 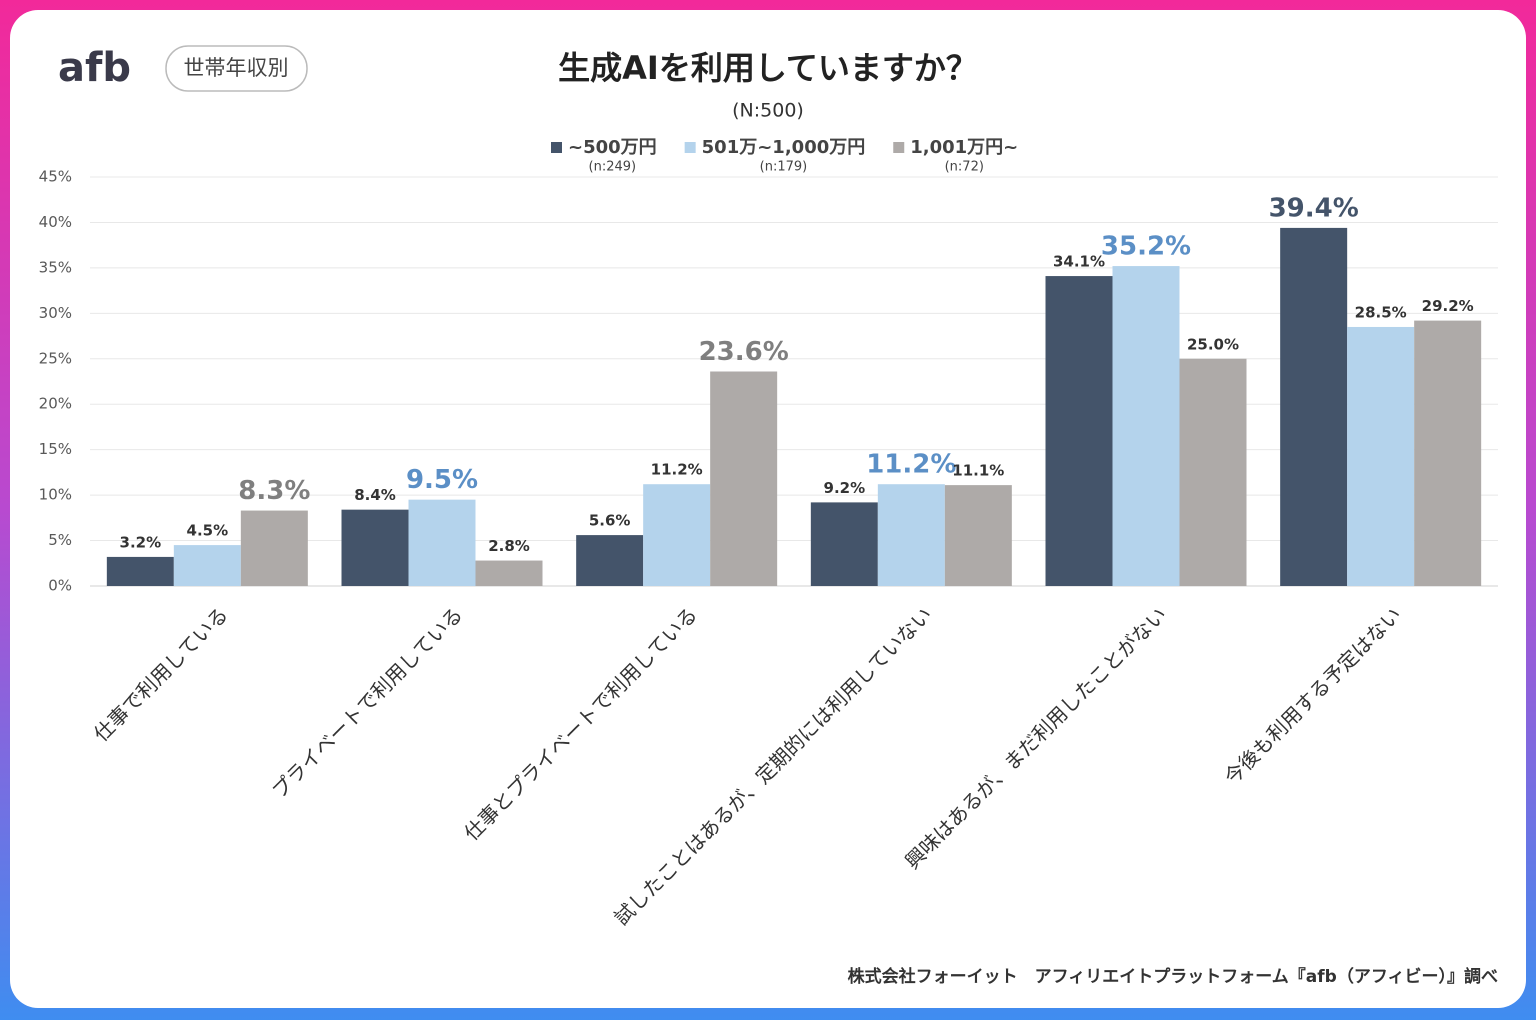 I want to click on legend-n: (n:249), so click(x=613, y=167).